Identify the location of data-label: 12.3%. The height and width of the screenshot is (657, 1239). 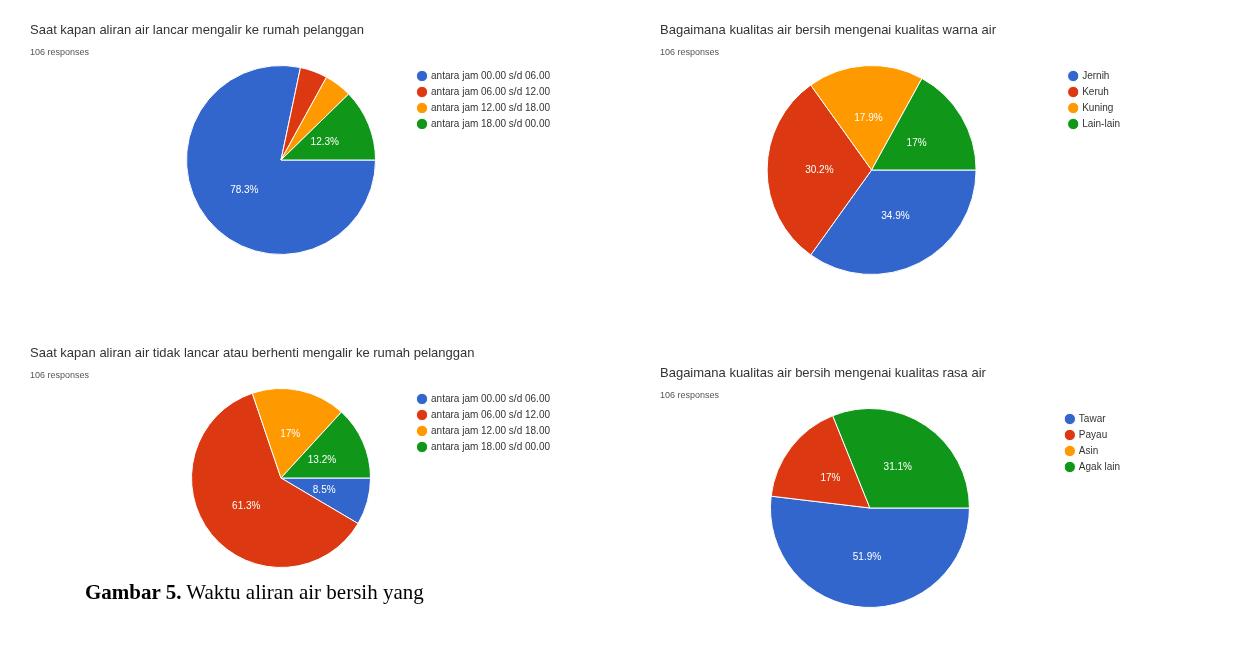
(325, 141).